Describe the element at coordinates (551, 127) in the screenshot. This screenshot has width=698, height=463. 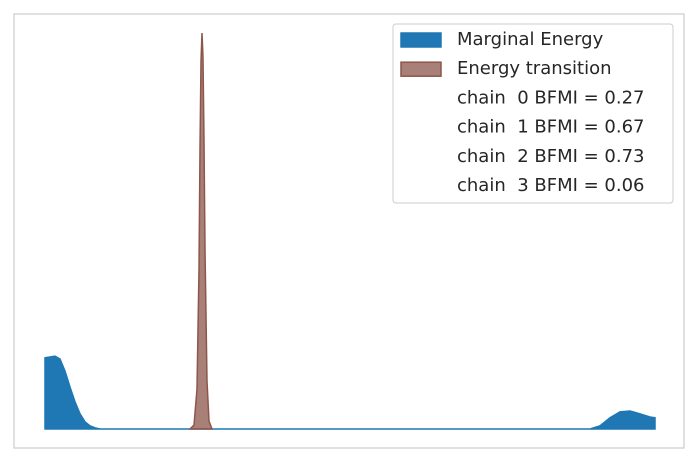
I see `legend-label: chain 1 BFMI = 0.67` at that location.